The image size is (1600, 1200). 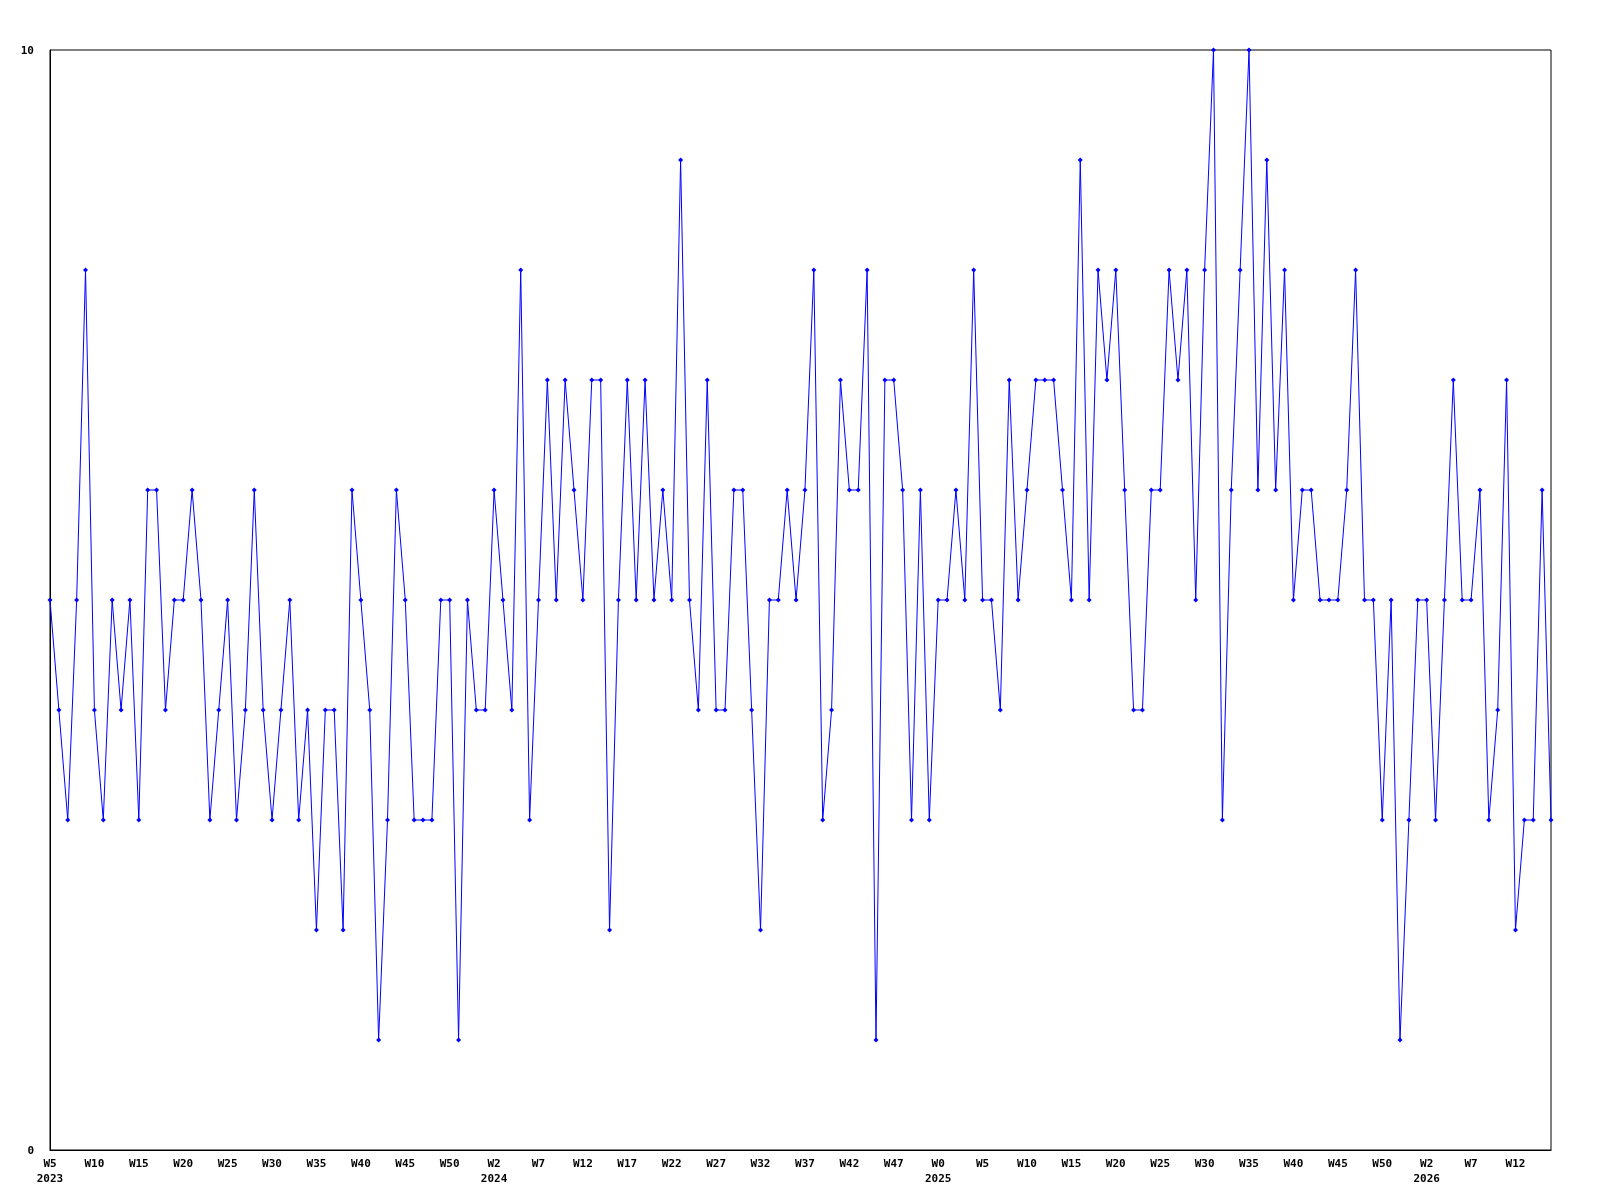 I want to click on x-tick-label: W27, so click(x=716, y=1163).